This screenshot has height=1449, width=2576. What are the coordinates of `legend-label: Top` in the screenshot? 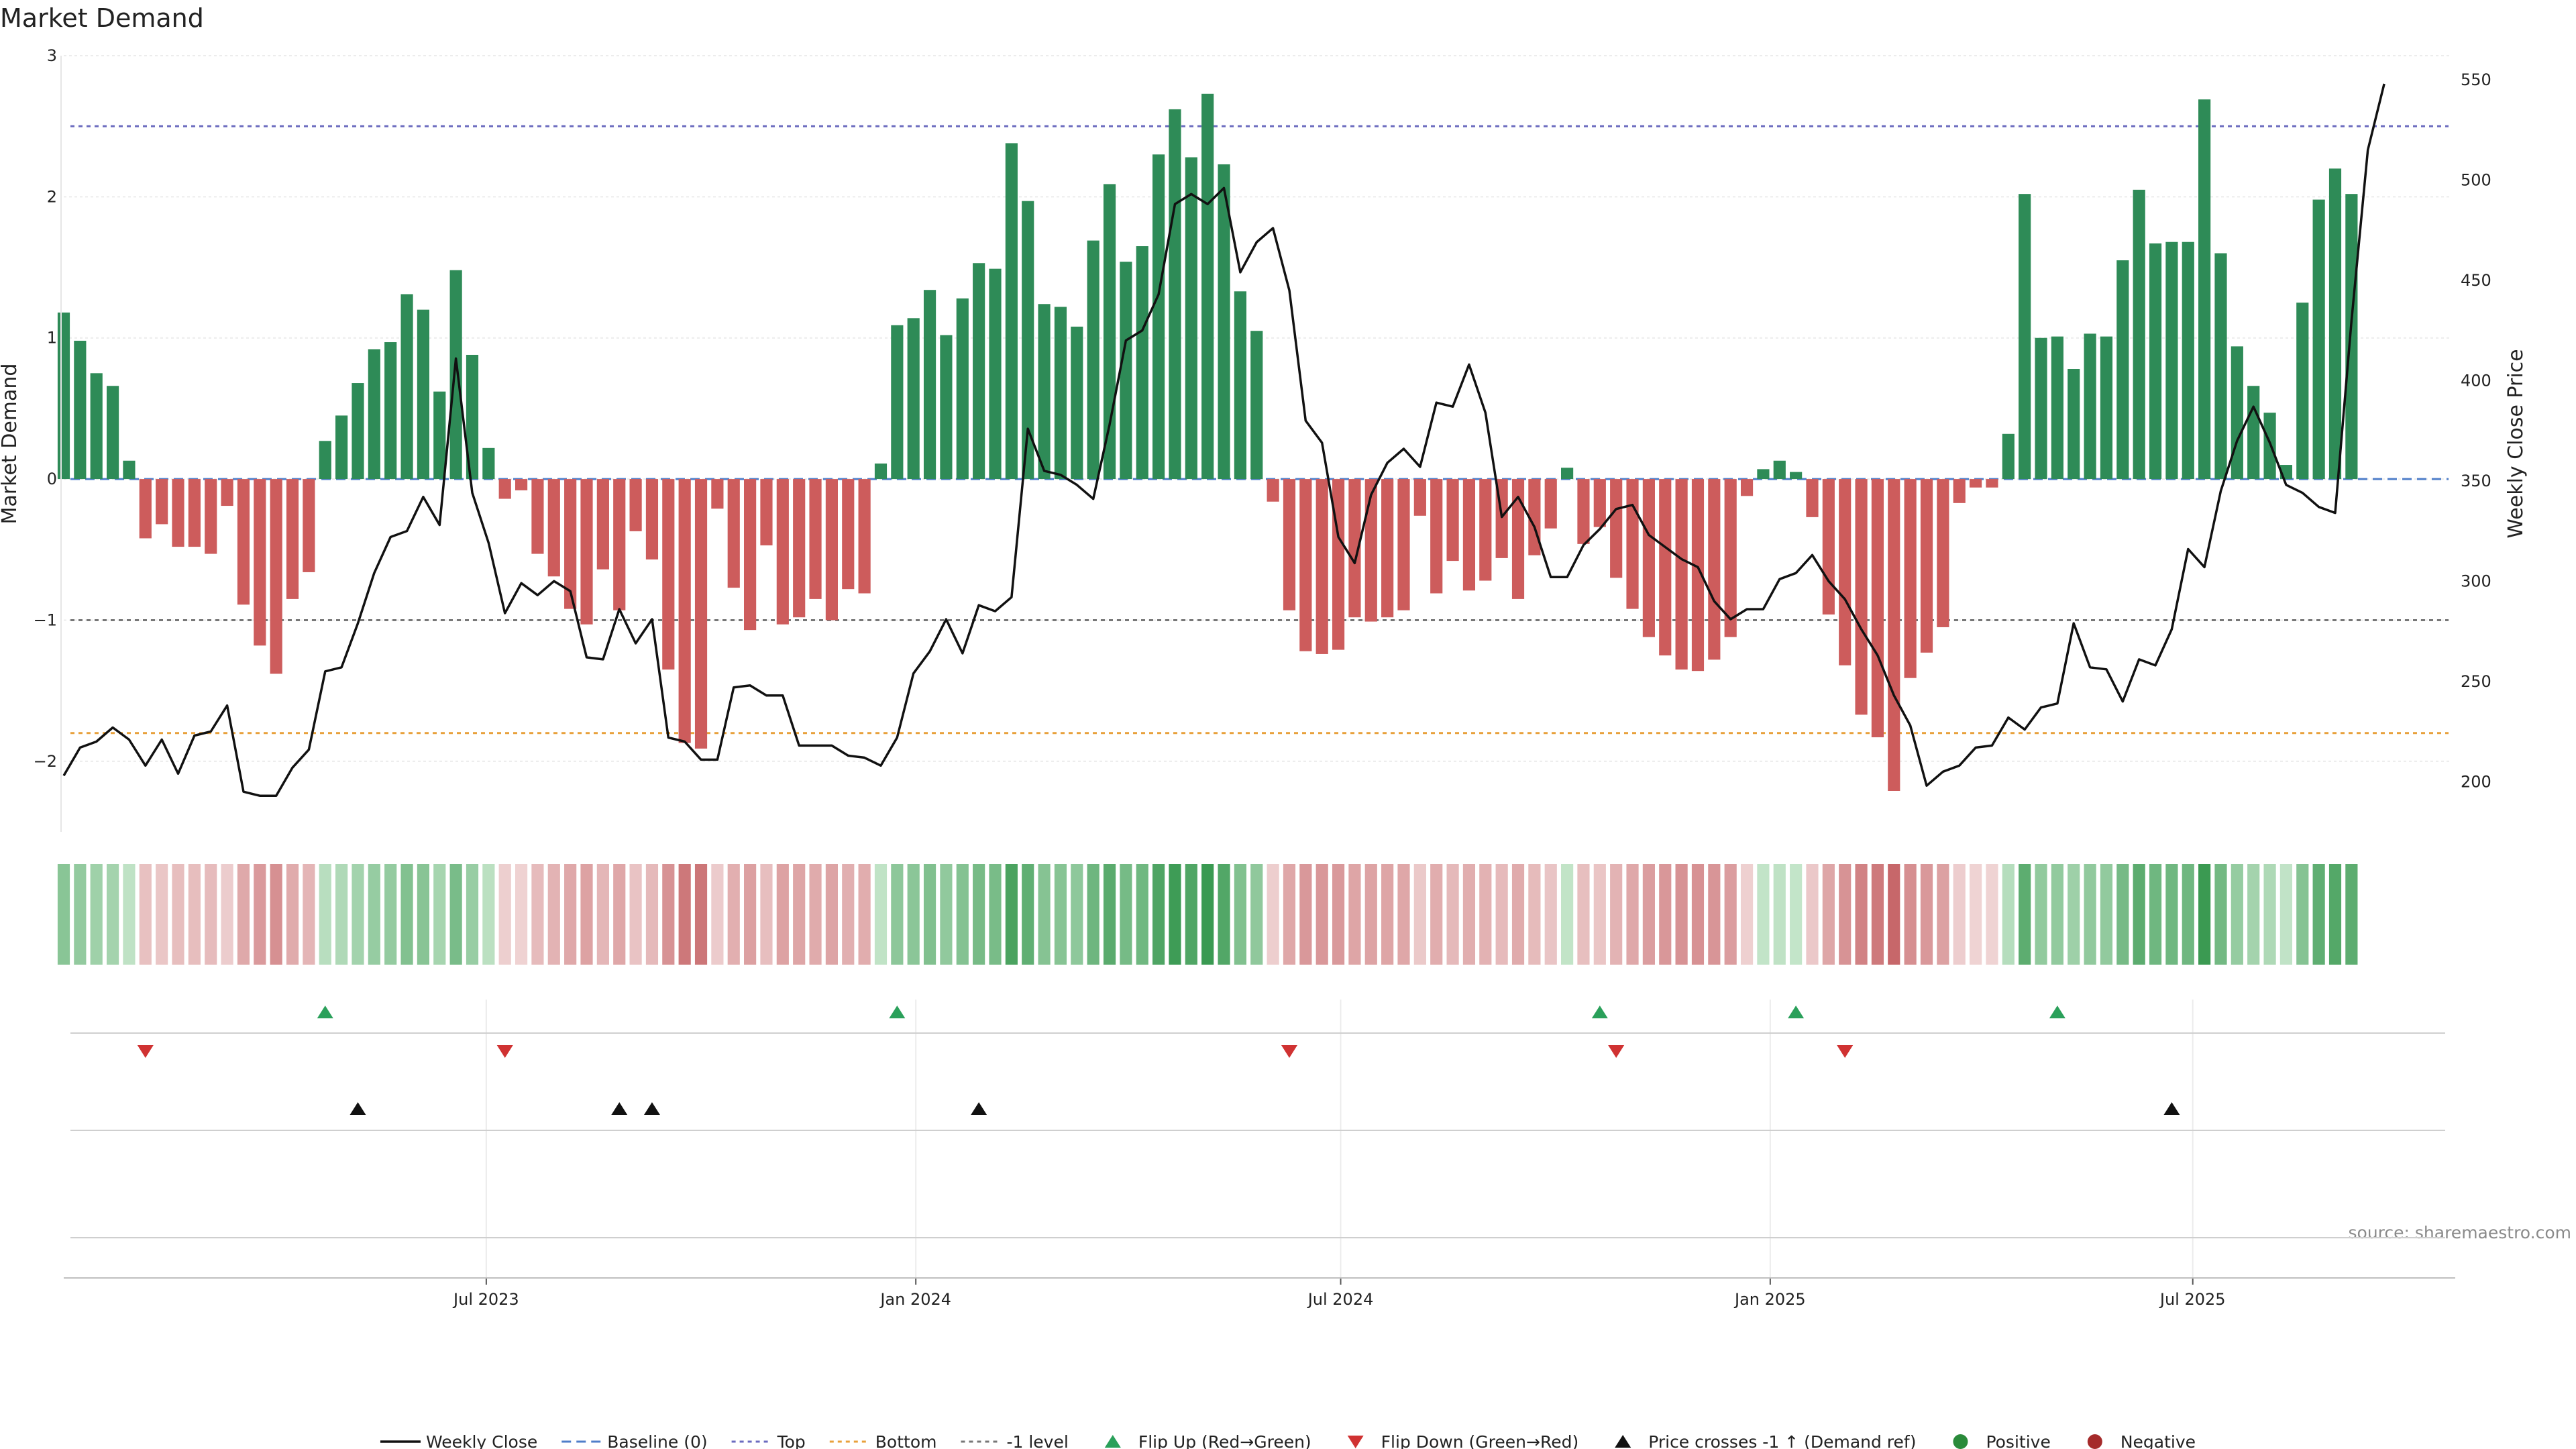 It's located at (791, 1440).